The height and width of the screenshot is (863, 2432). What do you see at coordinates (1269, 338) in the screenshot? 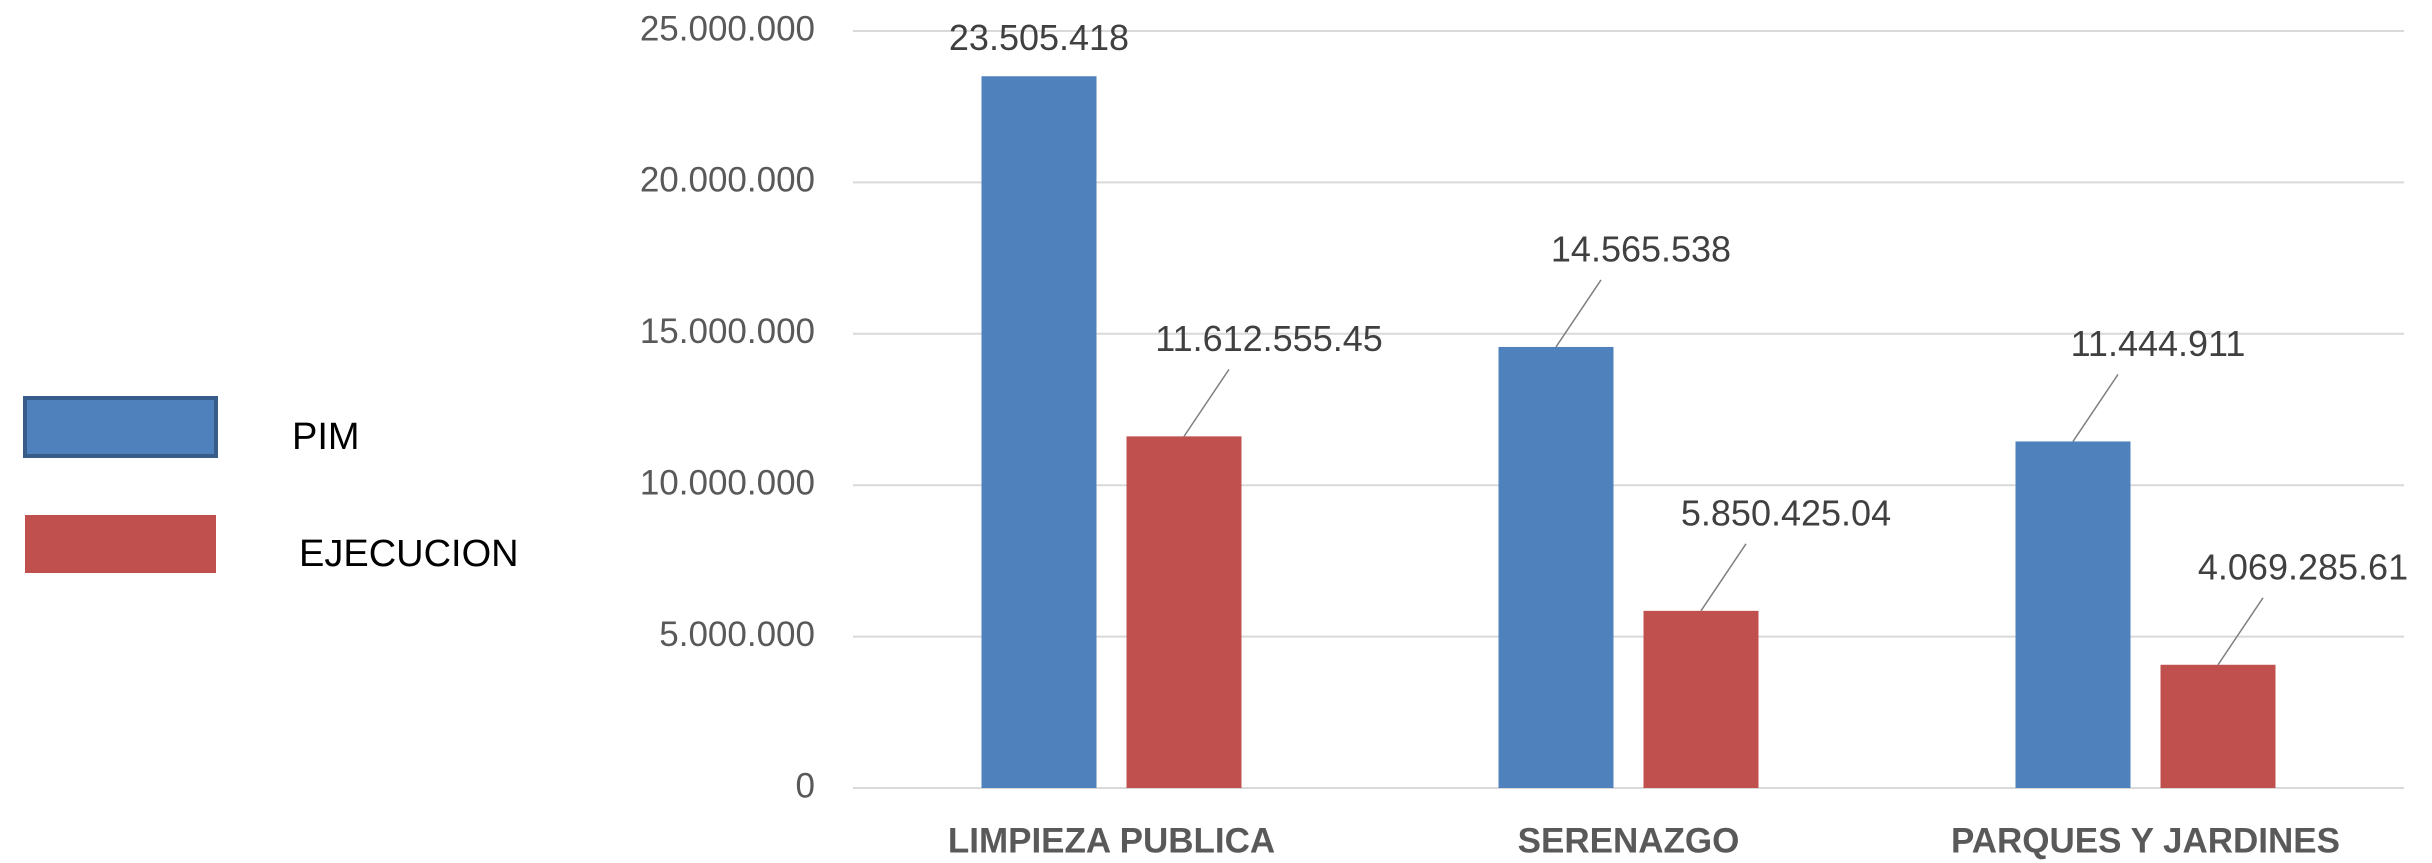
I see `data-label: 11.612.555.45` at bounding box center [1269, 338].